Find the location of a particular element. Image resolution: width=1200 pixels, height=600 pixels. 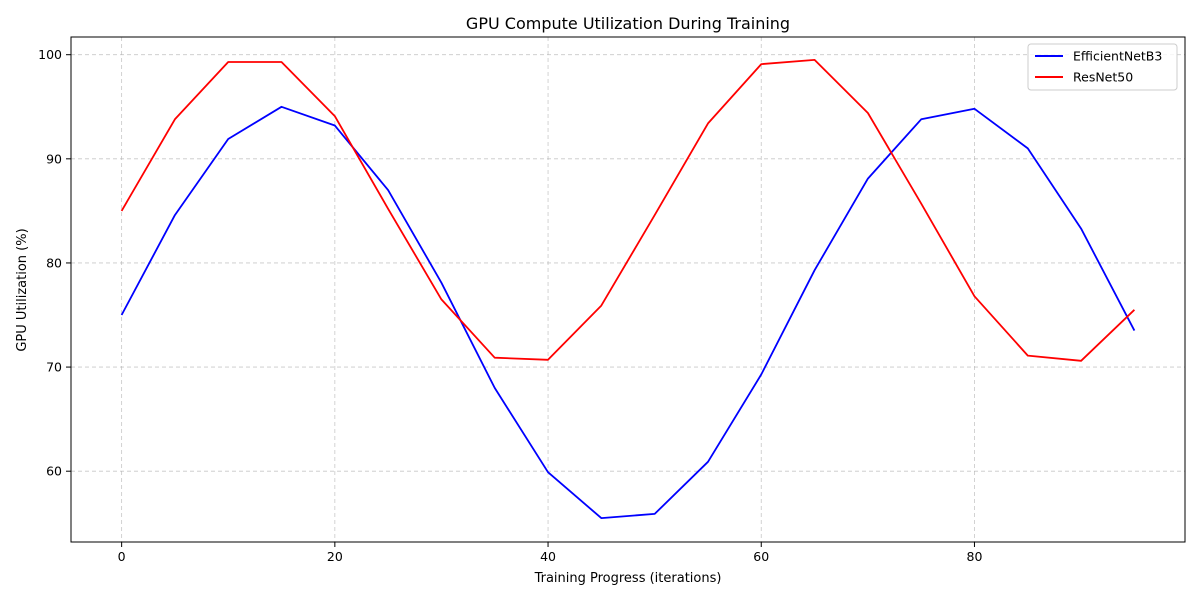

x-tick-label: 40 is located at coordinates (548, 556).